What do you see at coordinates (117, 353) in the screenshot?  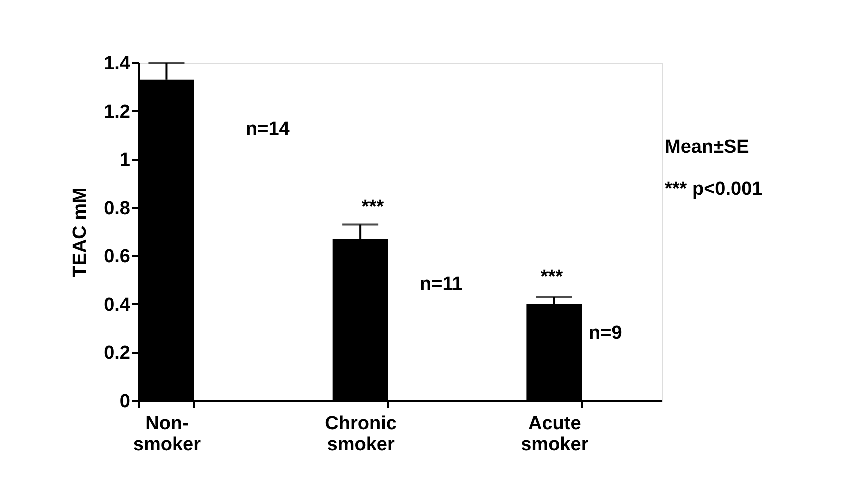 I see `y-tick-label: 0.2` at bounding box center [117, 353].